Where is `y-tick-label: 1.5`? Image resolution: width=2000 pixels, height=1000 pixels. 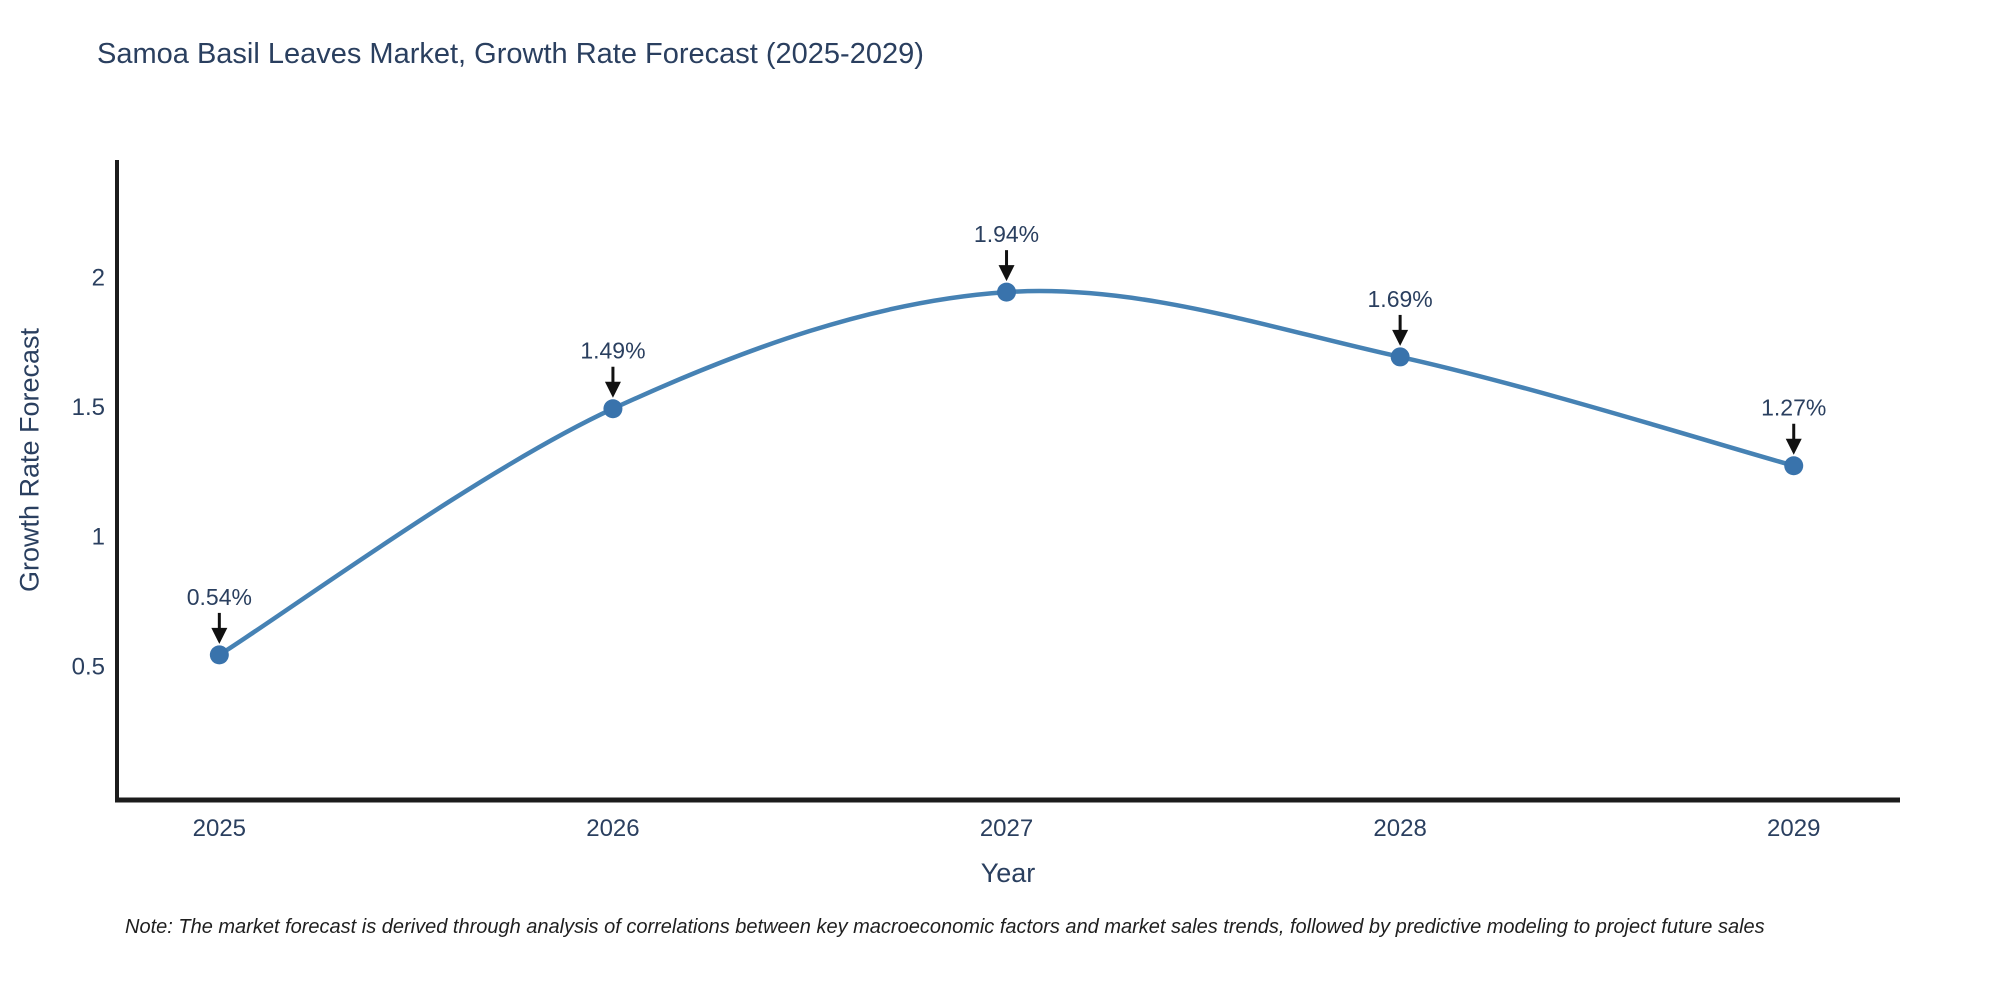 y-tick-label: 1.5 is located at coordinates (88, 407).